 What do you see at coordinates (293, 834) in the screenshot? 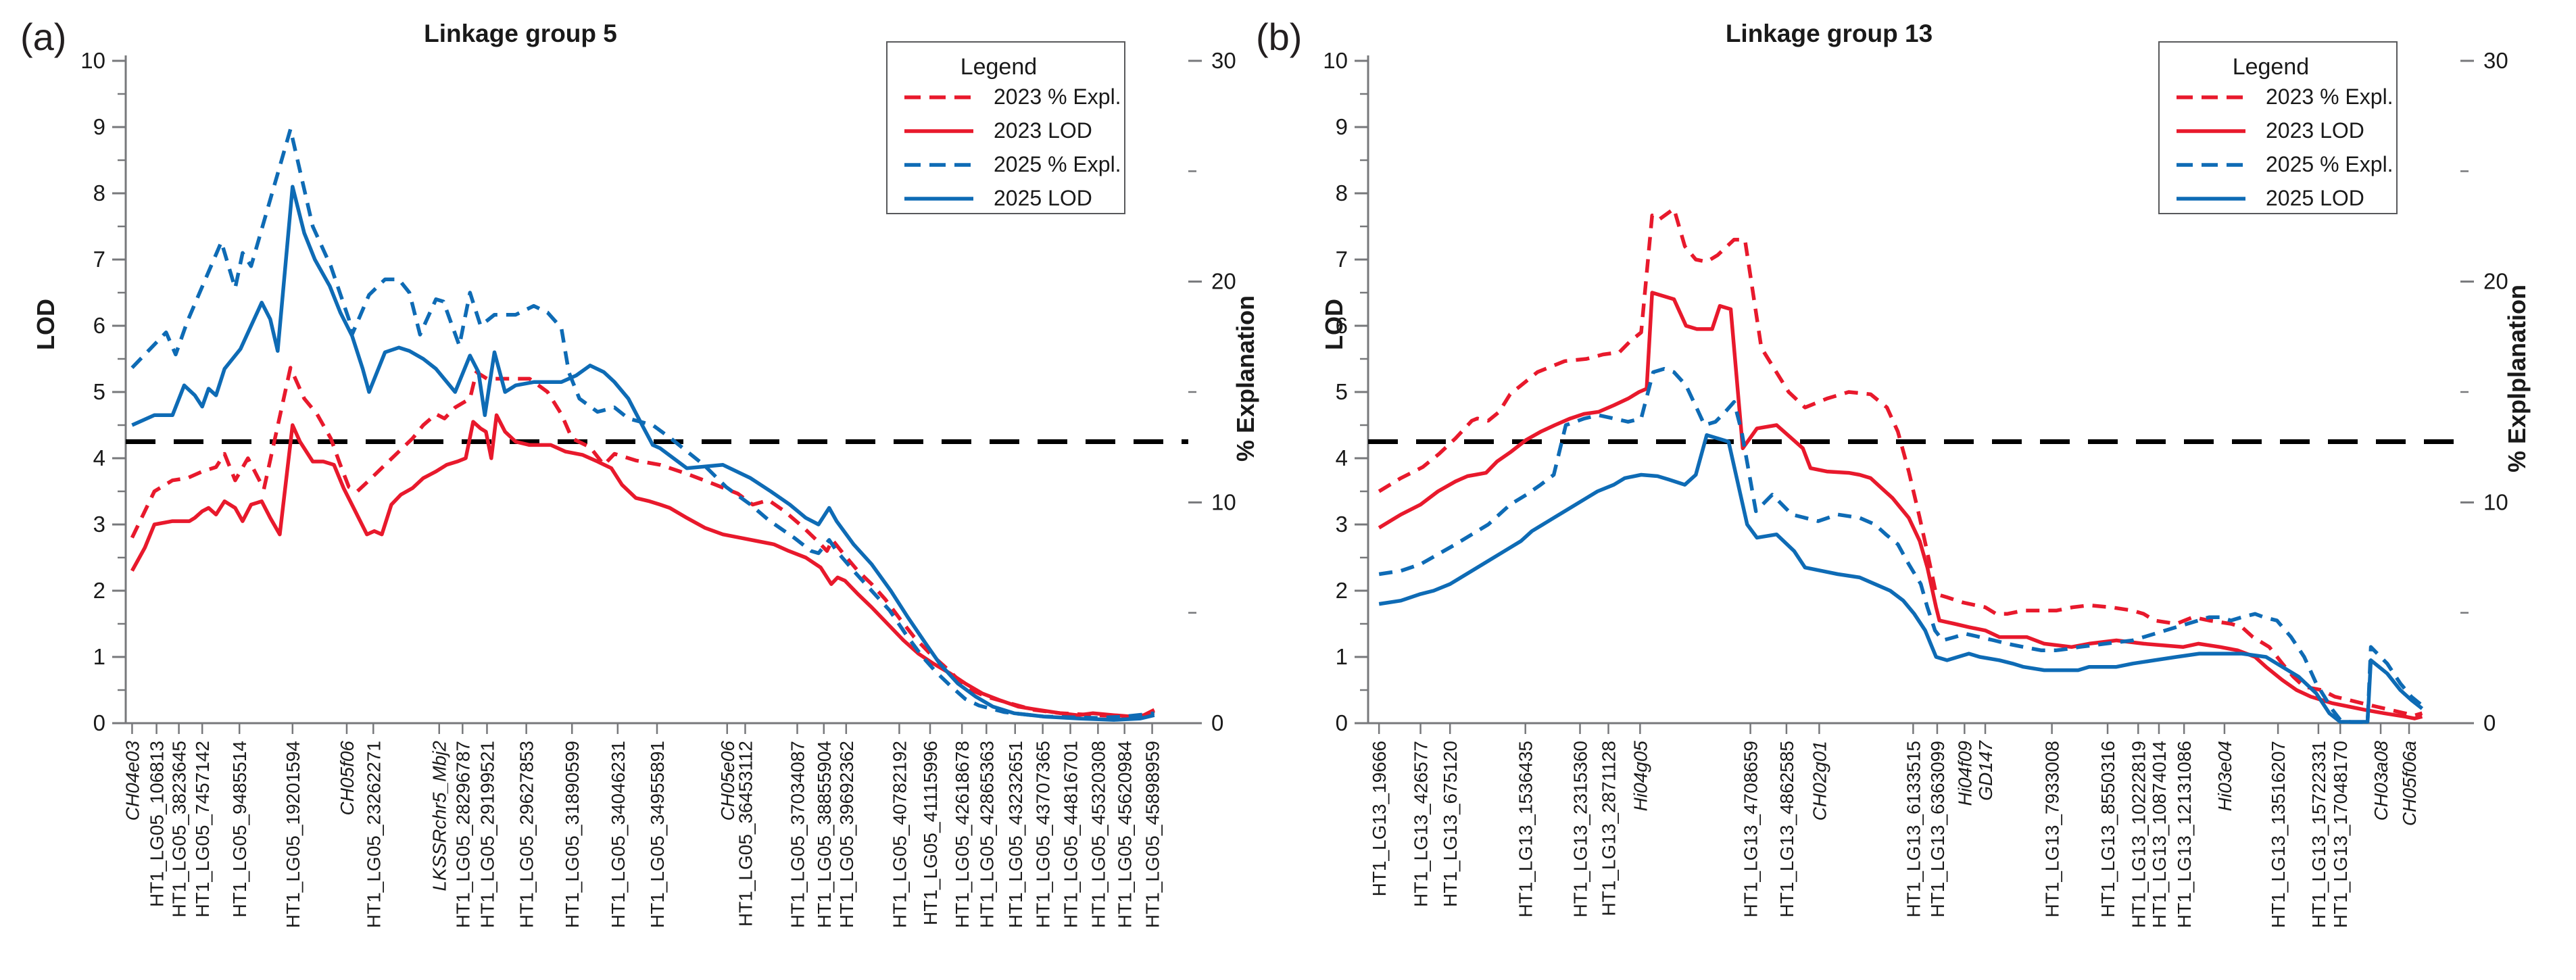
I see `x-axis-label: HT1_LG05_19201594` at bounding box center [293, 834].